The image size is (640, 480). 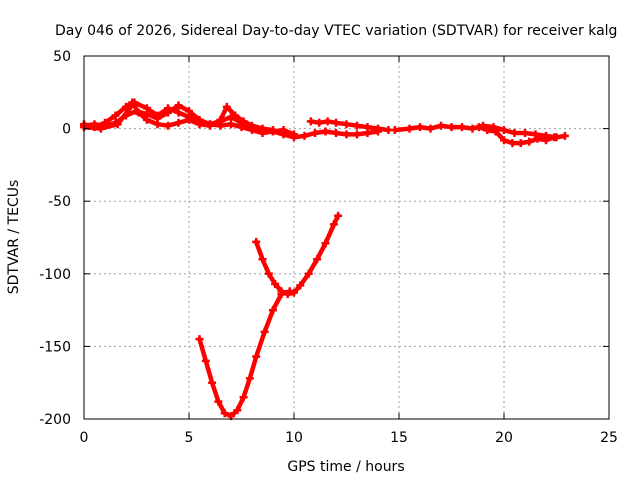 I want to click on y-tick-label: -150, so click(x=55, y=347).